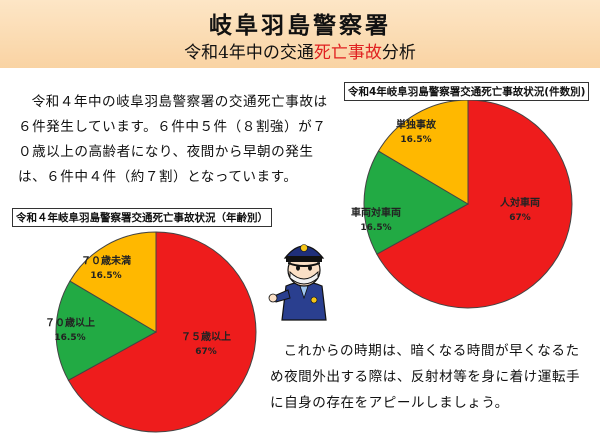  I want to click on pie-age-value-1: 16.5%, so click(69, 338).